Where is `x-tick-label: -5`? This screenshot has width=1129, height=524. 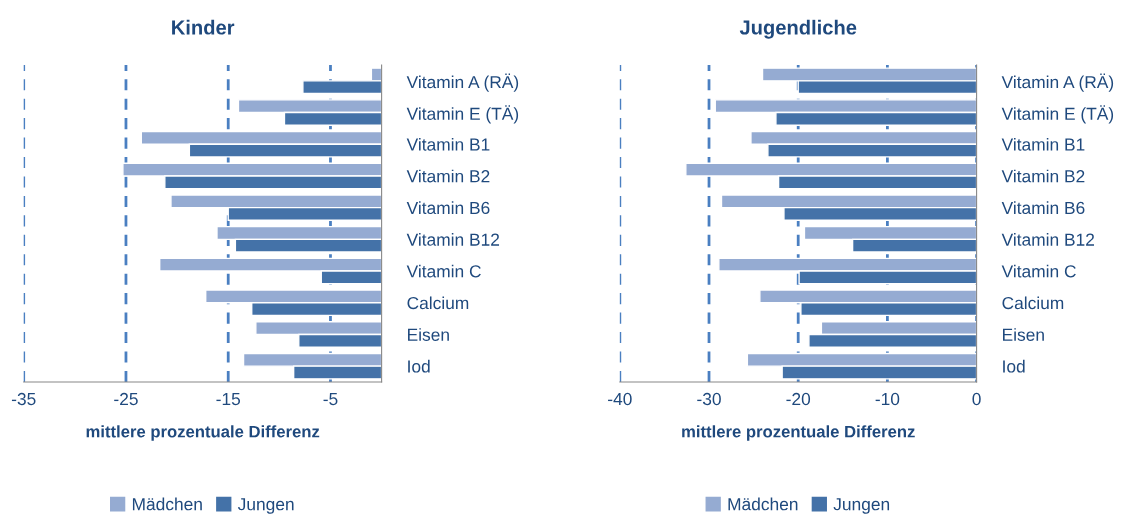
x-tick-label: -5 is located at coordinates (330, 399).